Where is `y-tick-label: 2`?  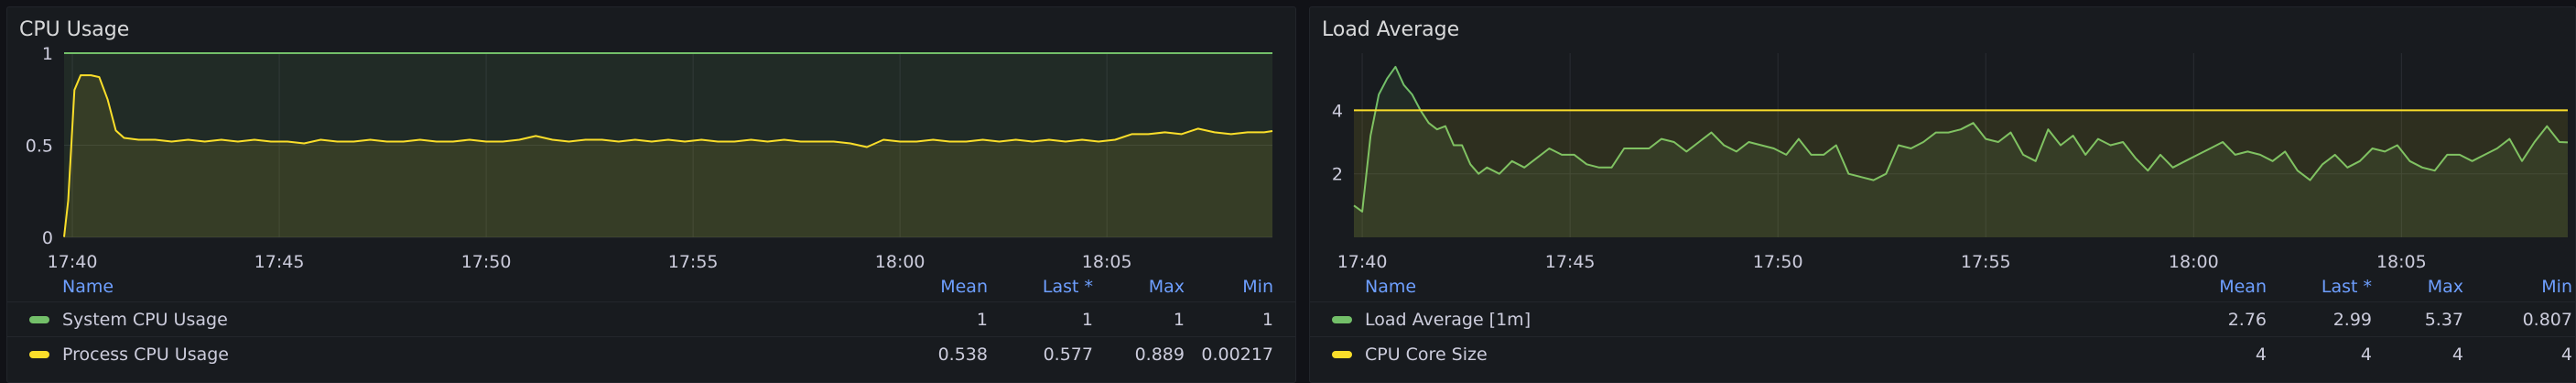 y-tick-label: 2 is located at coordinates (1338, 175).